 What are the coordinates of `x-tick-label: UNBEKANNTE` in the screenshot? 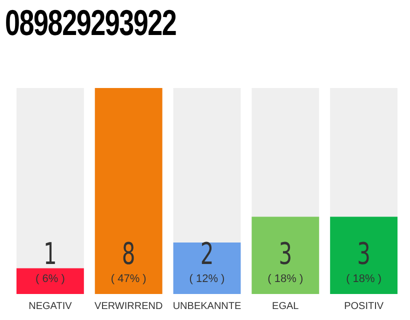 It's located at (207, 306).